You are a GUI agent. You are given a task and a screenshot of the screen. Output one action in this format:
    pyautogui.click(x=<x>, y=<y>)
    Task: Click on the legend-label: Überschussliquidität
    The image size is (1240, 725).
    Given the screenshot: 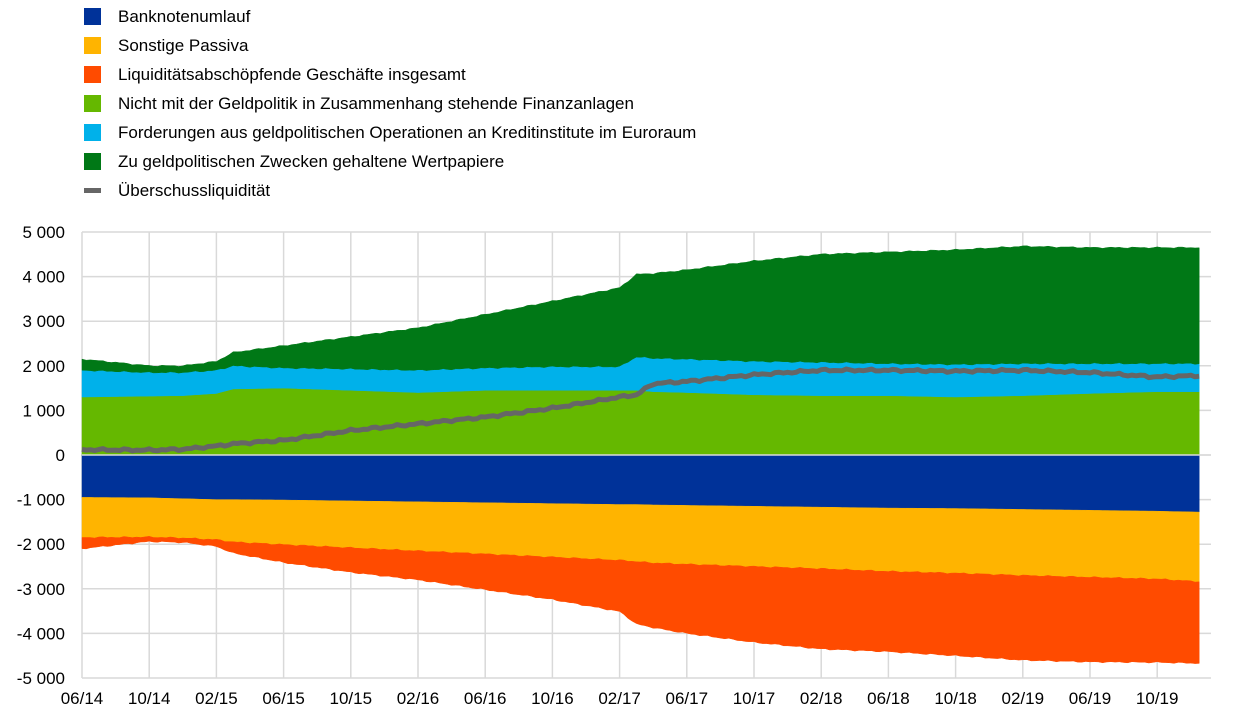 What is the action you would take?
    pyautogui.click(x=194, y=190)
    